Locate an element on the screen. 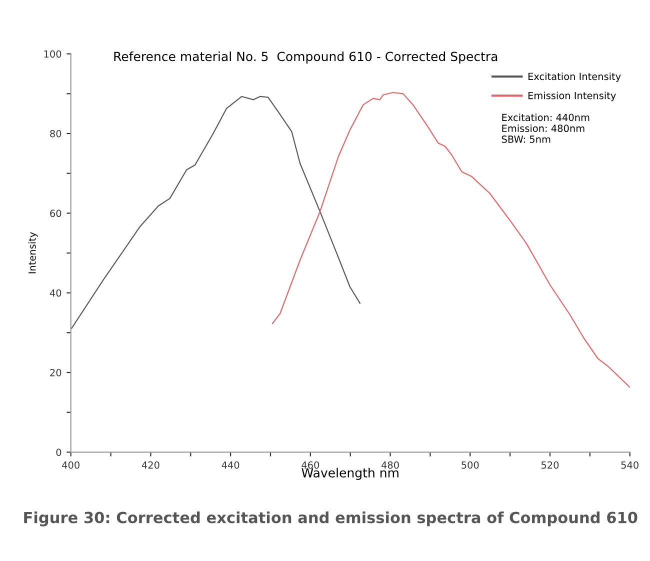 The image size is (650, 561). y-axis-title: Intensity is located at coordinates (33, 253).